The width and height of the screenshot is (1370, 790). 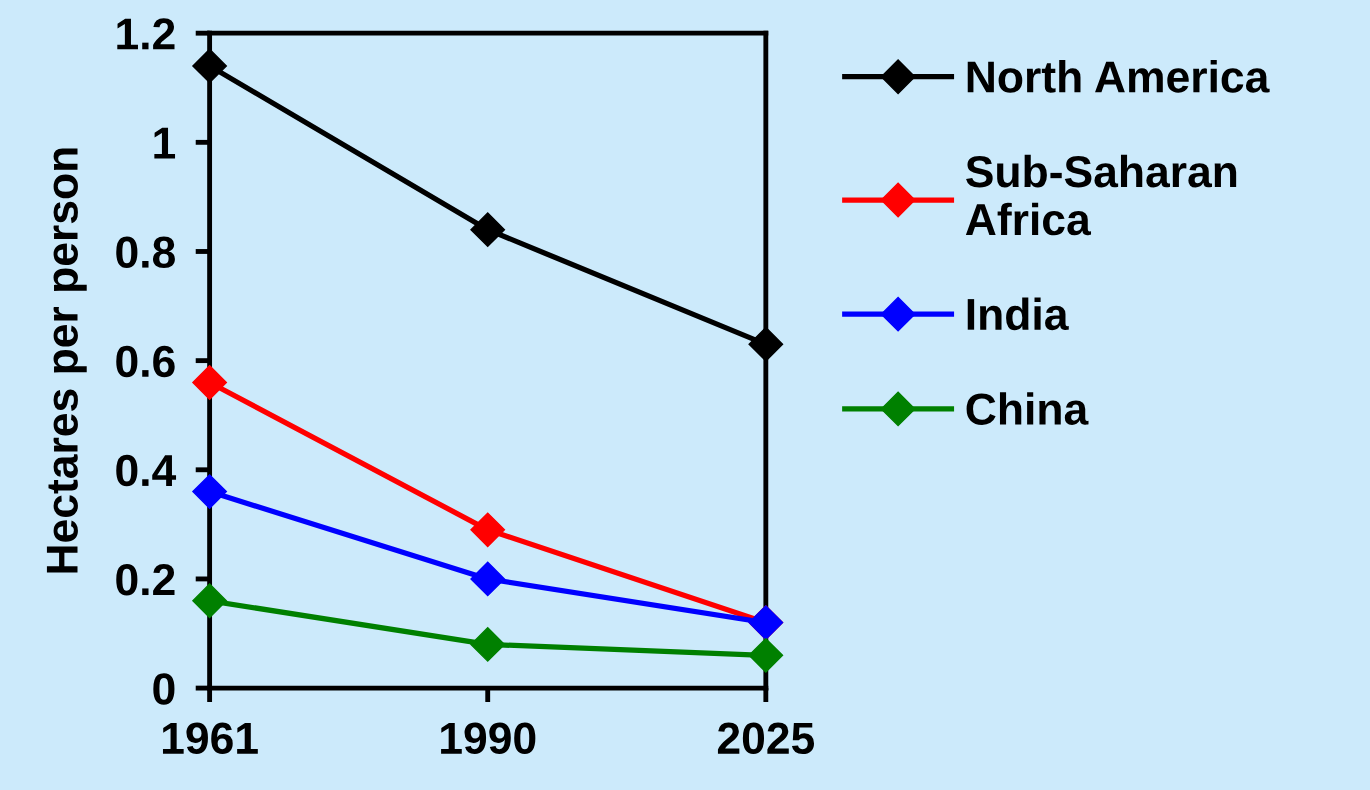 I want to click on y-tick-label: 1, so click(x=165, y=143).